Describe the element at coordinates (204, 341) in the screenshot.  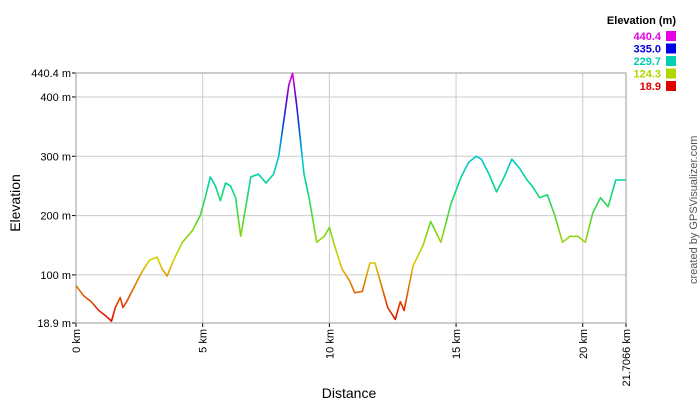
I see `x-tick-label: 5 km` at that location.